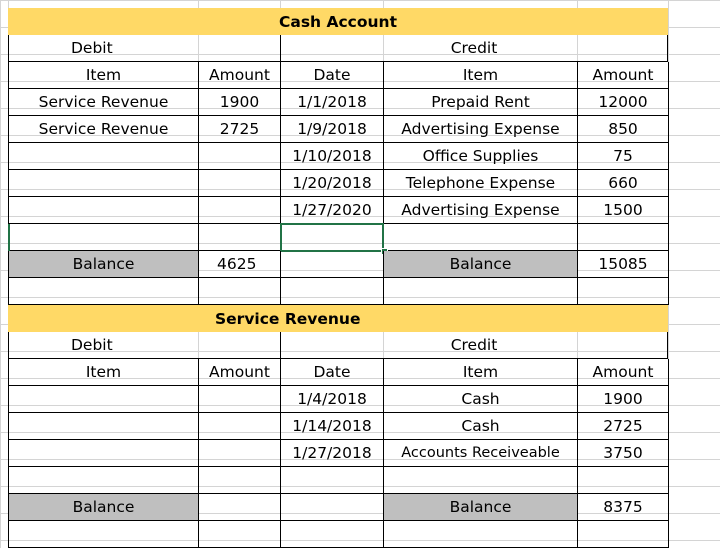 This screenshot has width=720, height=548. Describe the element at coordinates (332, 129) in the screenshot. I see `cash-credit-date: 1/9/2018` at that location.